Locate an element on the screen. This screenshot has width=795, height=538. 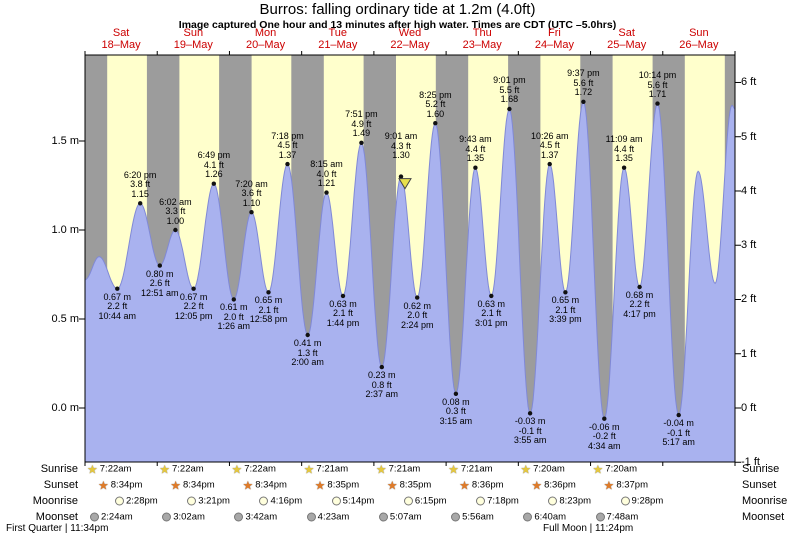
moon-phase-full-moon: Full Moon | 11:24pm is located at coordinates (588, 528).